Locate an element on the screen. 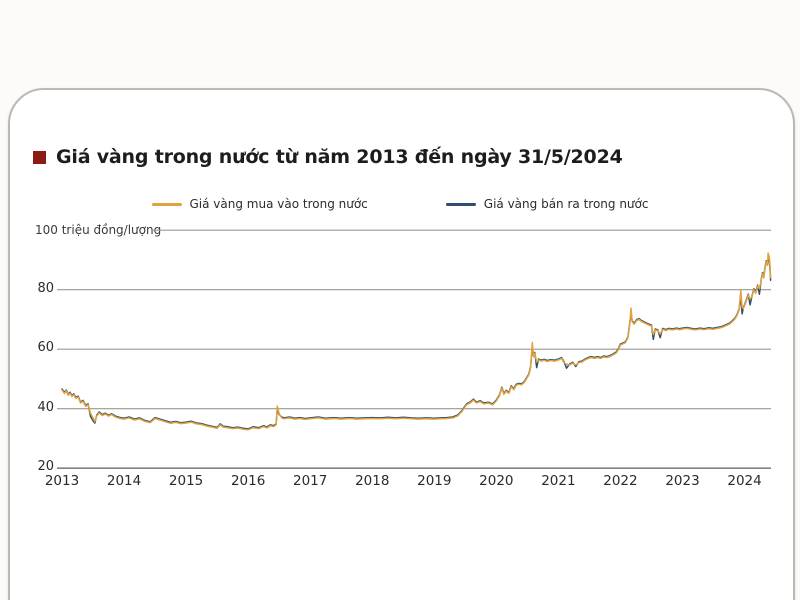  legend-swatch-sell-icon is located at coordinates (460, 204).